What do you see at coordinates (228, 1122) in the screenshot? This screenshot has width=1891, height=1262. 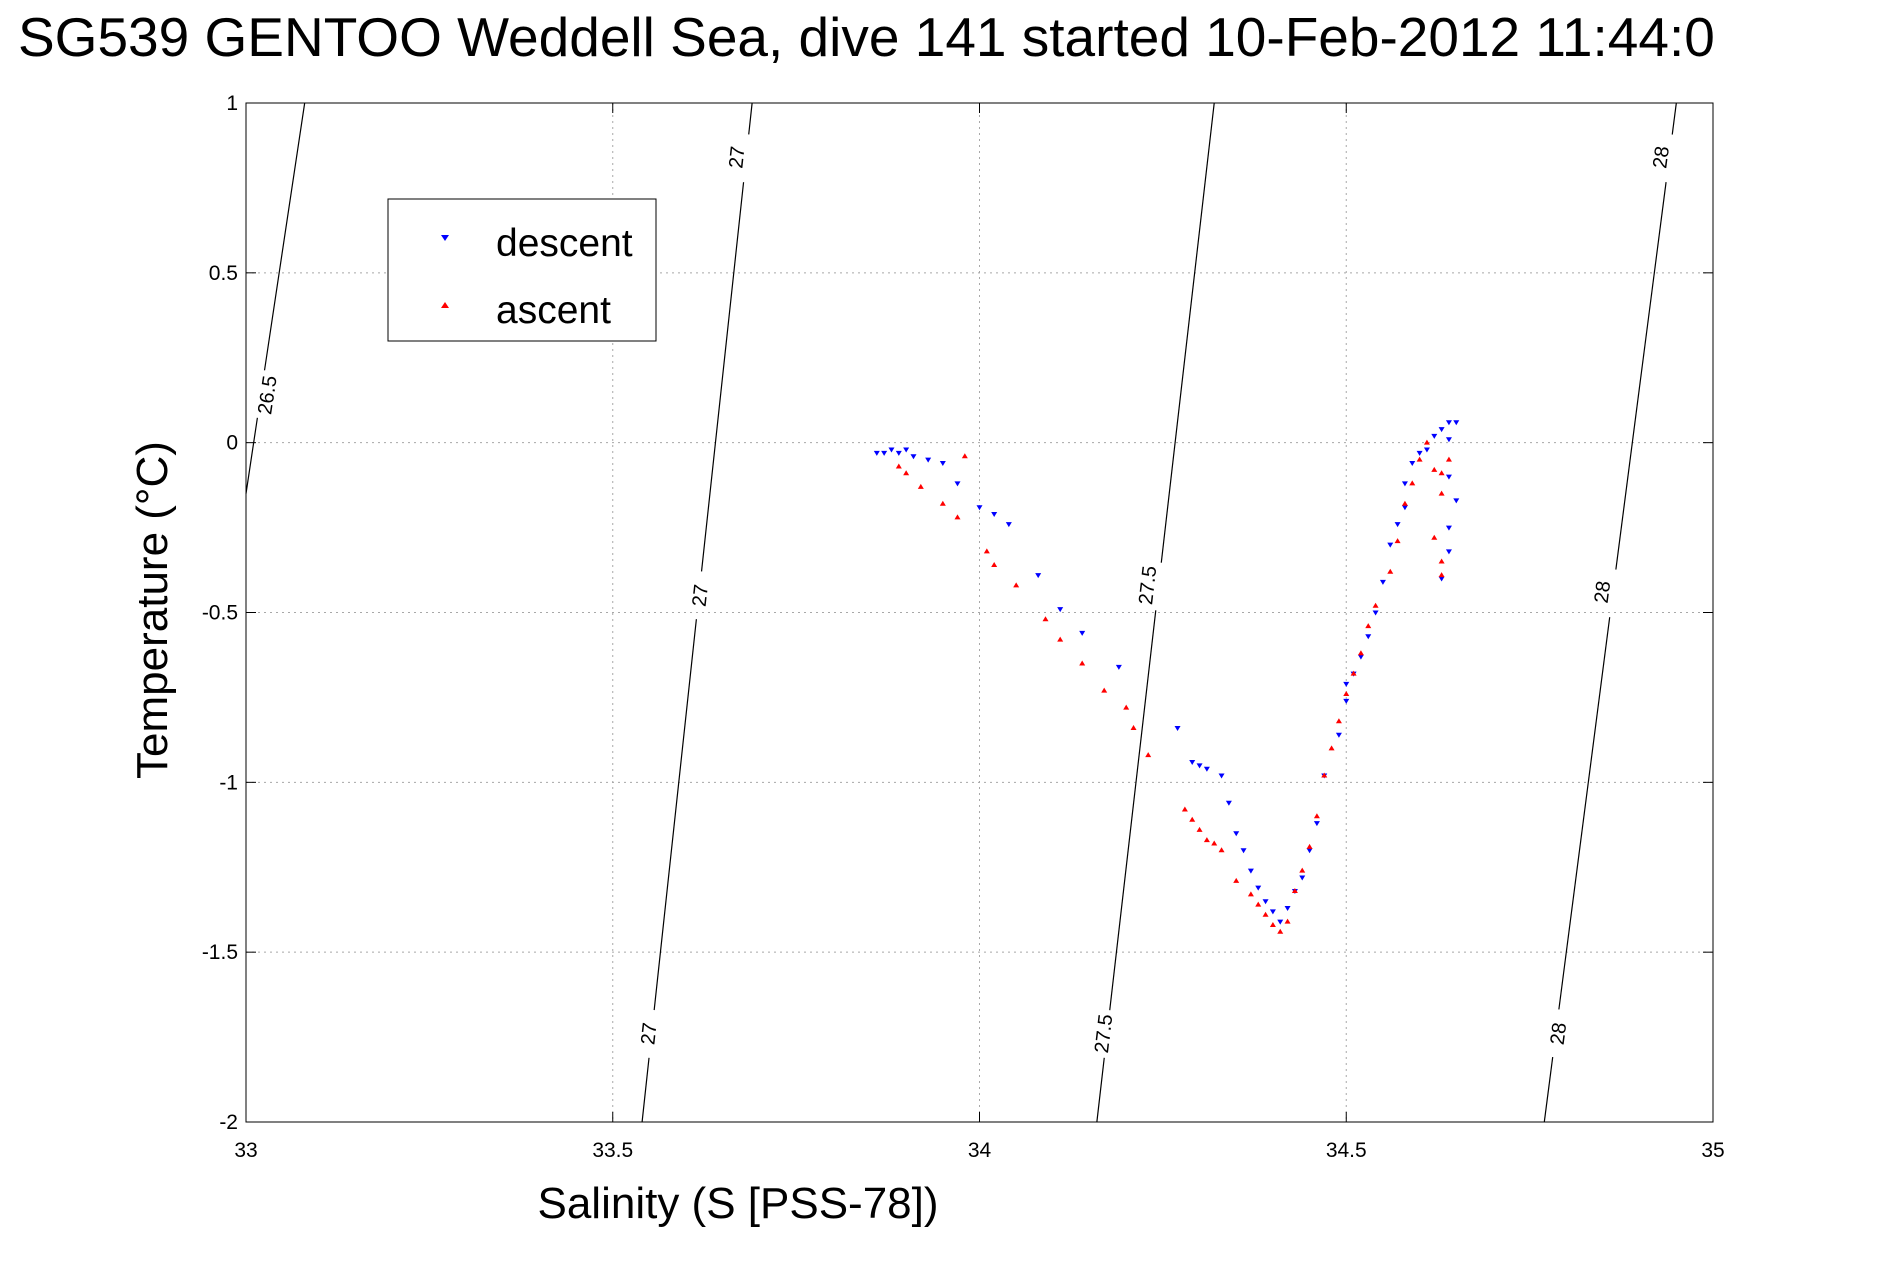 I see `y-tick-label-0: -2` at bounding box center [228, 1122].